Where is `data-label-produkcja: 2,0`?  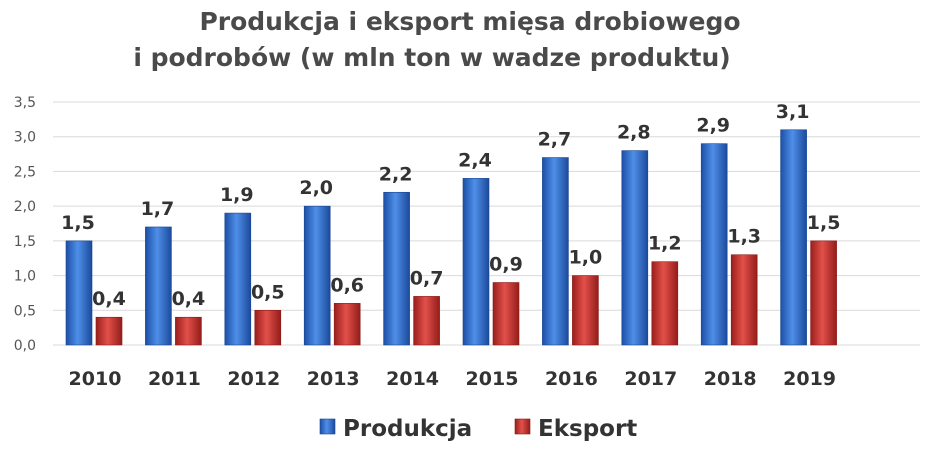 data-label-produkcja: 2,0 is located at coordinates (316, 188).